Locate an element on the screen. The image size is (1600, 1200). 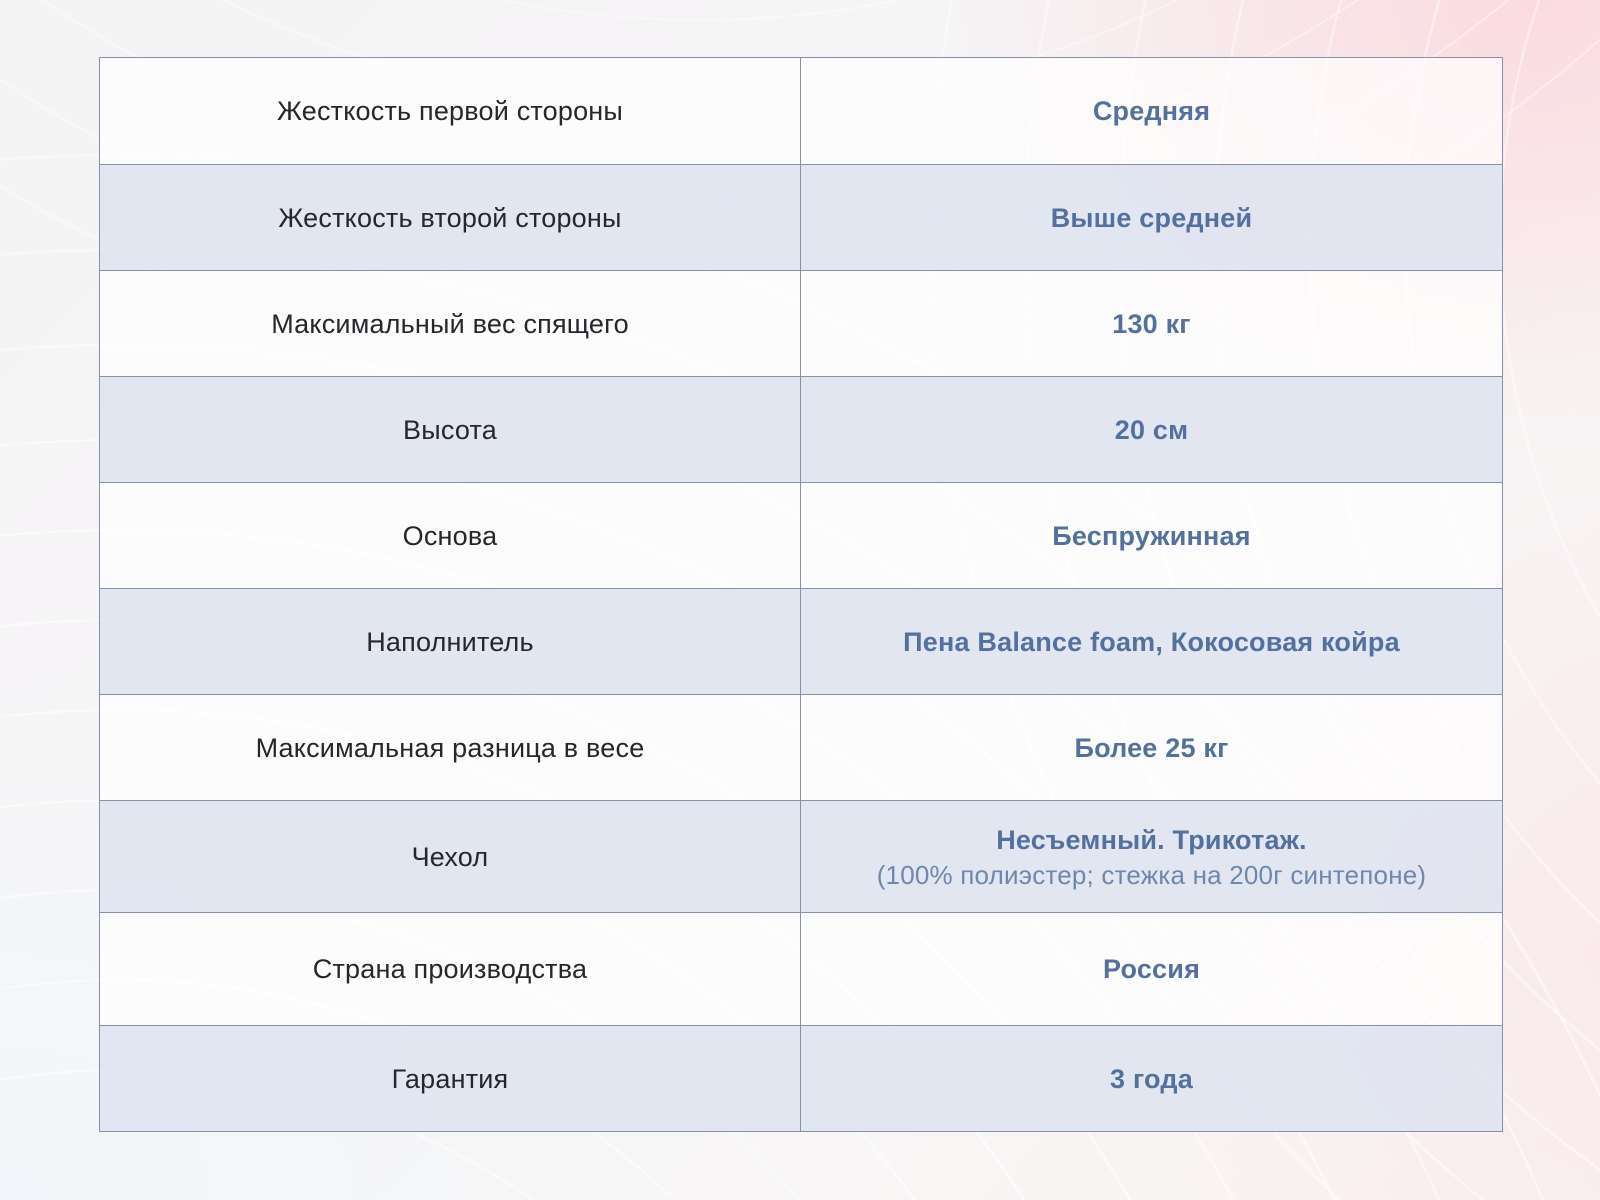
spec-label-cell: Высота is located at coordinates (450, 429).